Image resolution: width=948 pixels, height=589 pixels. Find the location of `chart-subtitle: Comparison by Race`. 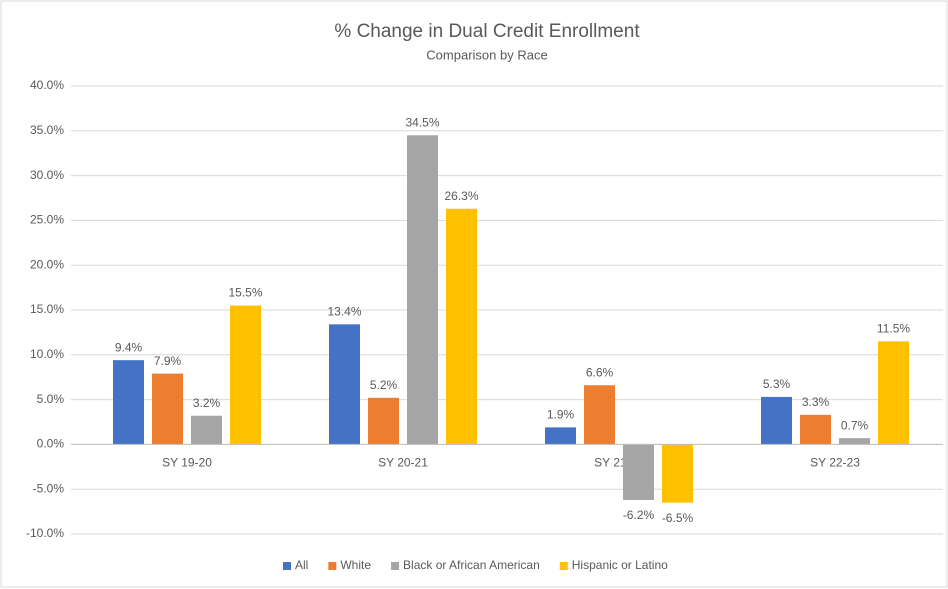

chart-subtitle: Comparison by Race is located at coordinates (486, 54).